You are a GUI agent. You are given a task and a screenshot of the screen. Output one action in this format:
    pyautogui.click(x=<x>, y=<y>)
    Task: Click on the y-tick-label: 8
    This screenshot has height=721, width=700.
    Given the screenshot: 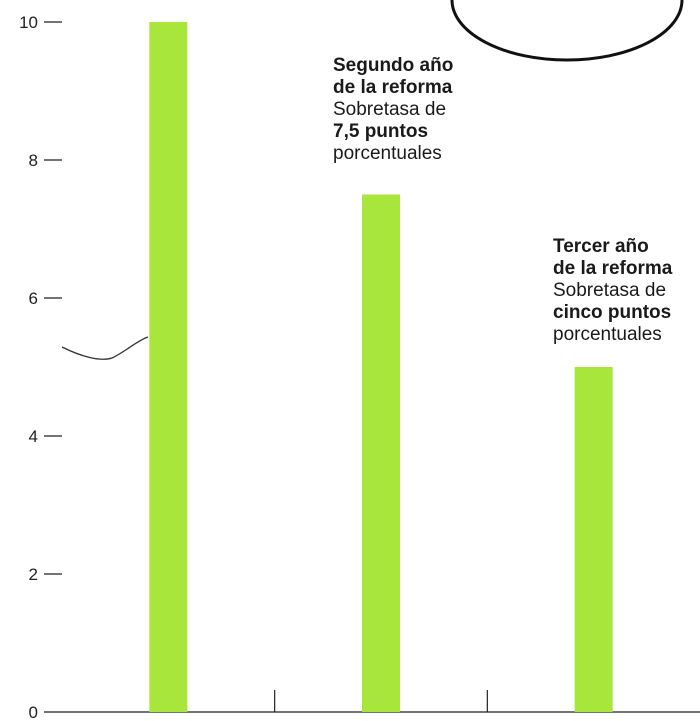 What is the action you would take?
    pyautogui.click(x=33, y=160)
    